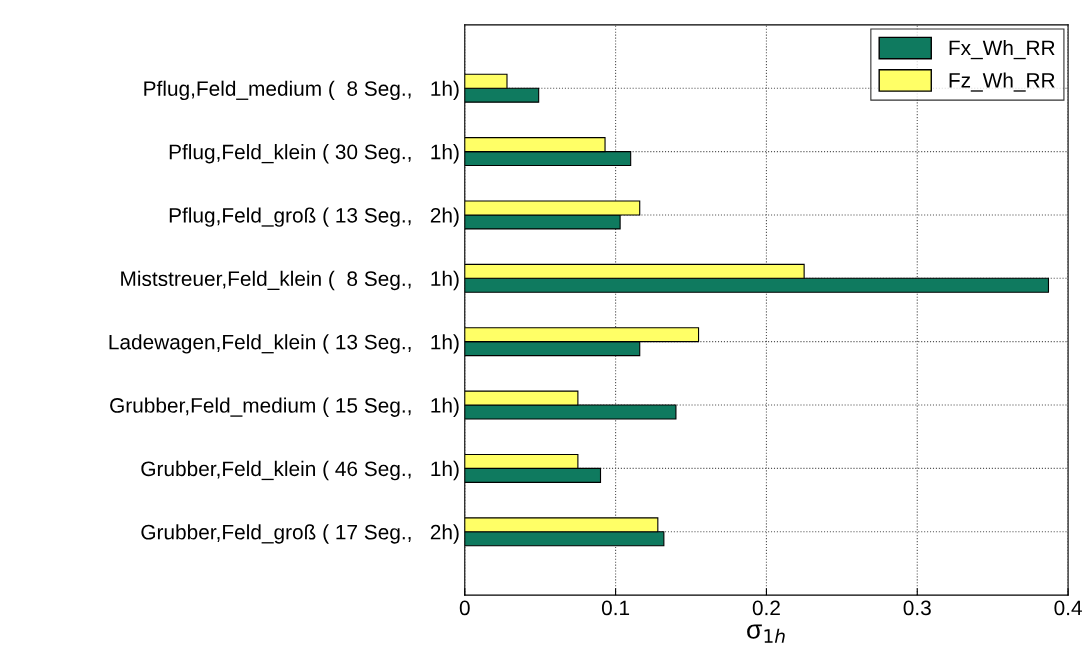  What do you see at coordinates (766, 633) in the screenshot?
I see `x-axis-title: σ$_{1h}$` at bounding box center [766, 633].